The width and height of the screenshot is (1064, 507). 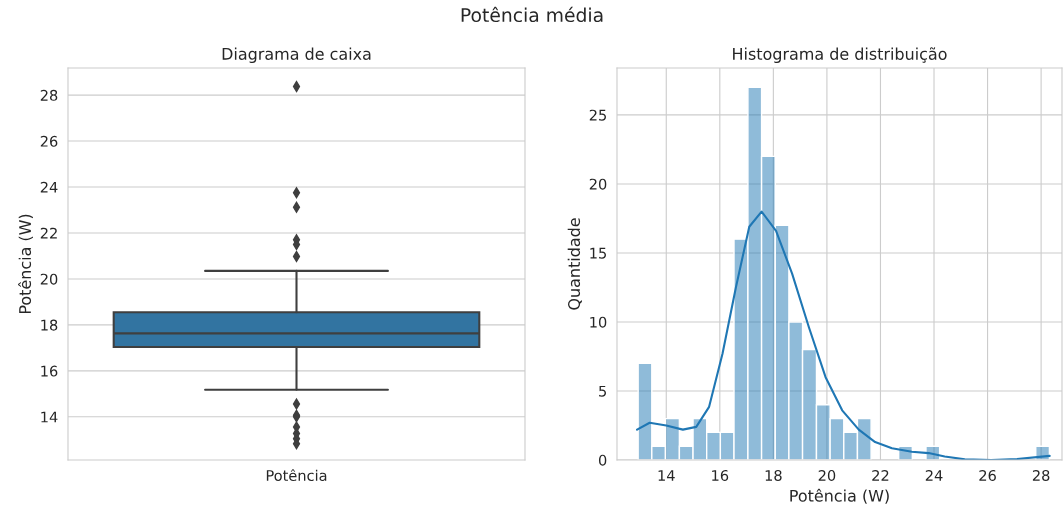 What do you see at coordinates (602, 391) in the screenshot?
I see `y-tick-label: 5` at bounding box center [602, 391].